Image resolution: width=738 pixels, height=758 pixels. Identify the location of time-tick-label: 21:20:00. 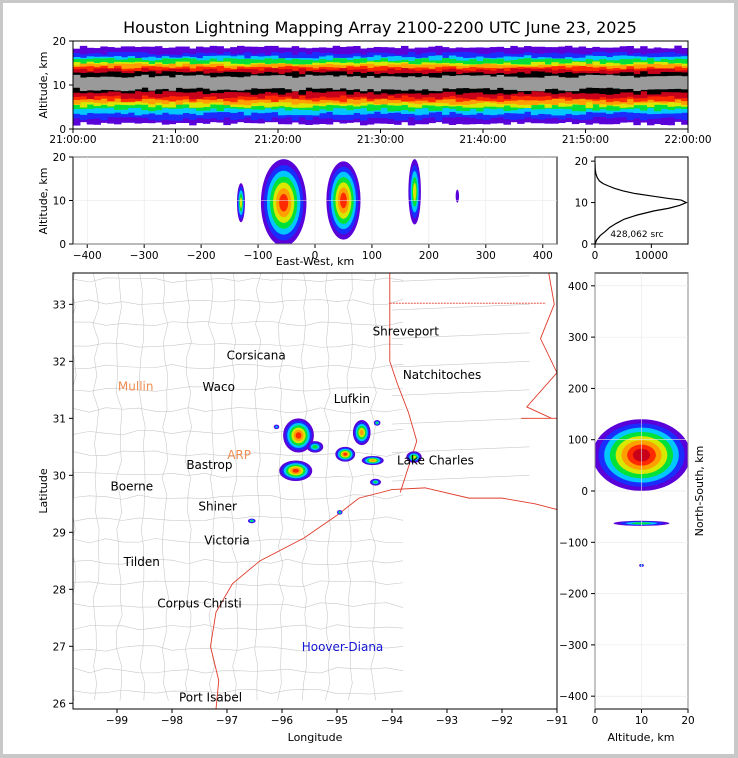
(277, 140).